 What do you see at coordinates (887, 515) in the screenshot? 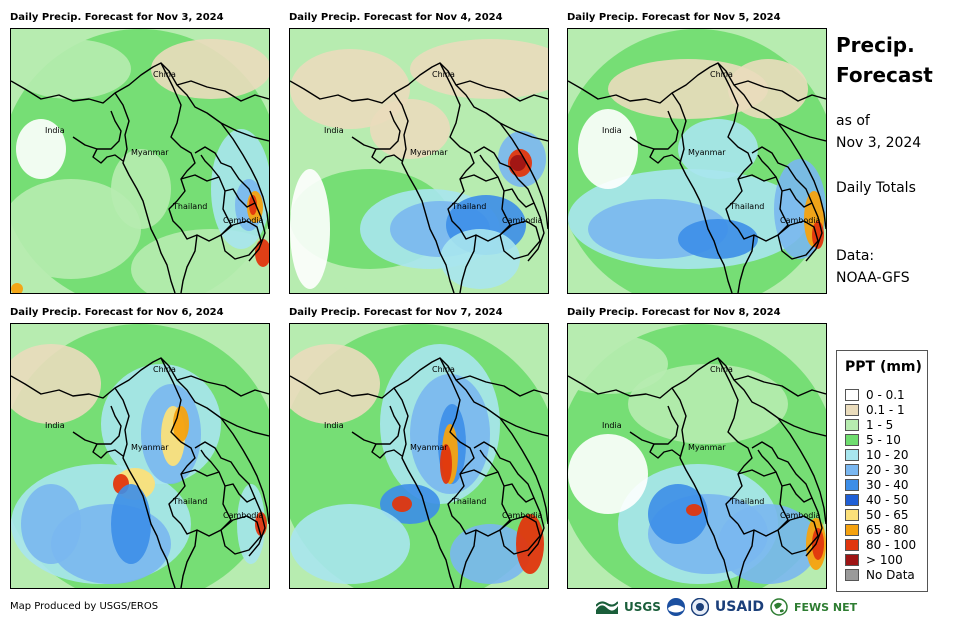
I see `legend-label: 50 - 65` at bounding box center [887, 515].